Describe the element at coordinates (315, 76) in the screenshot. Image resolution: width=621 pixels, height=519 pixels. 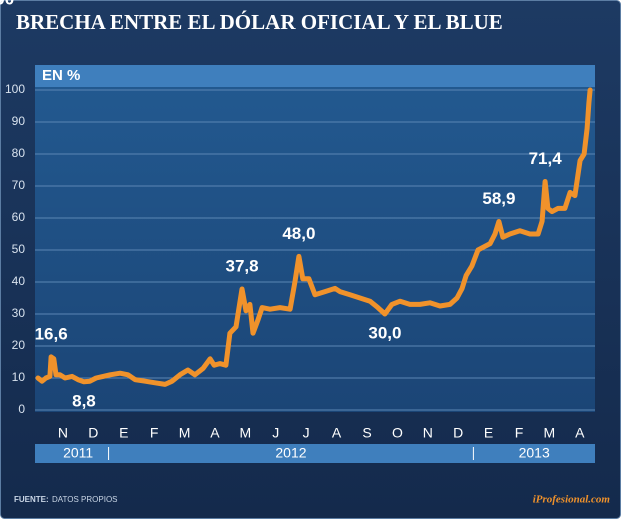
I see `unit-band` at that location.